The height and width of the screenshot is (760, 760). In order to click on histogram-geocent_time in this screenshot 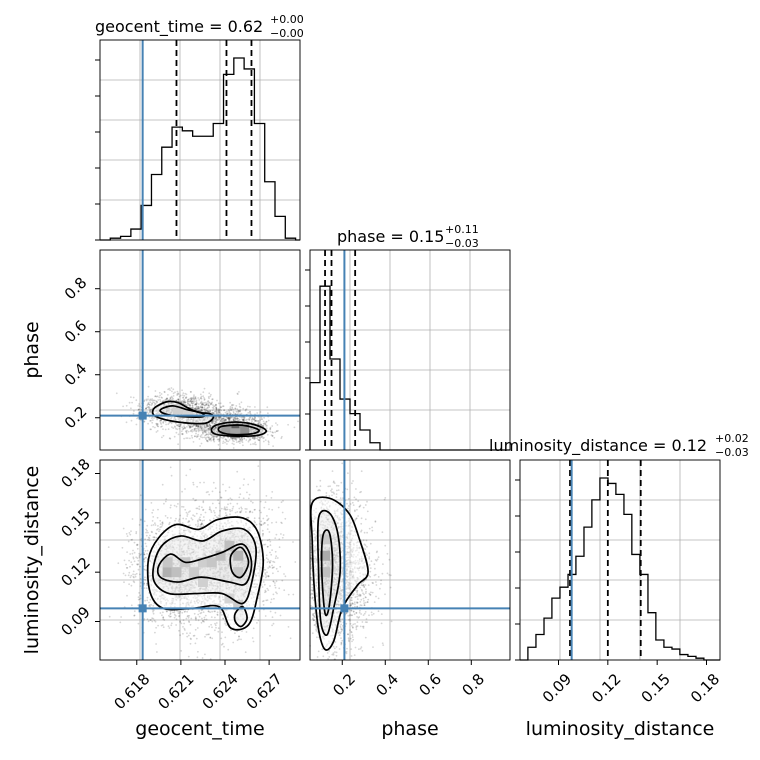, I will do `click(200, 149)`.